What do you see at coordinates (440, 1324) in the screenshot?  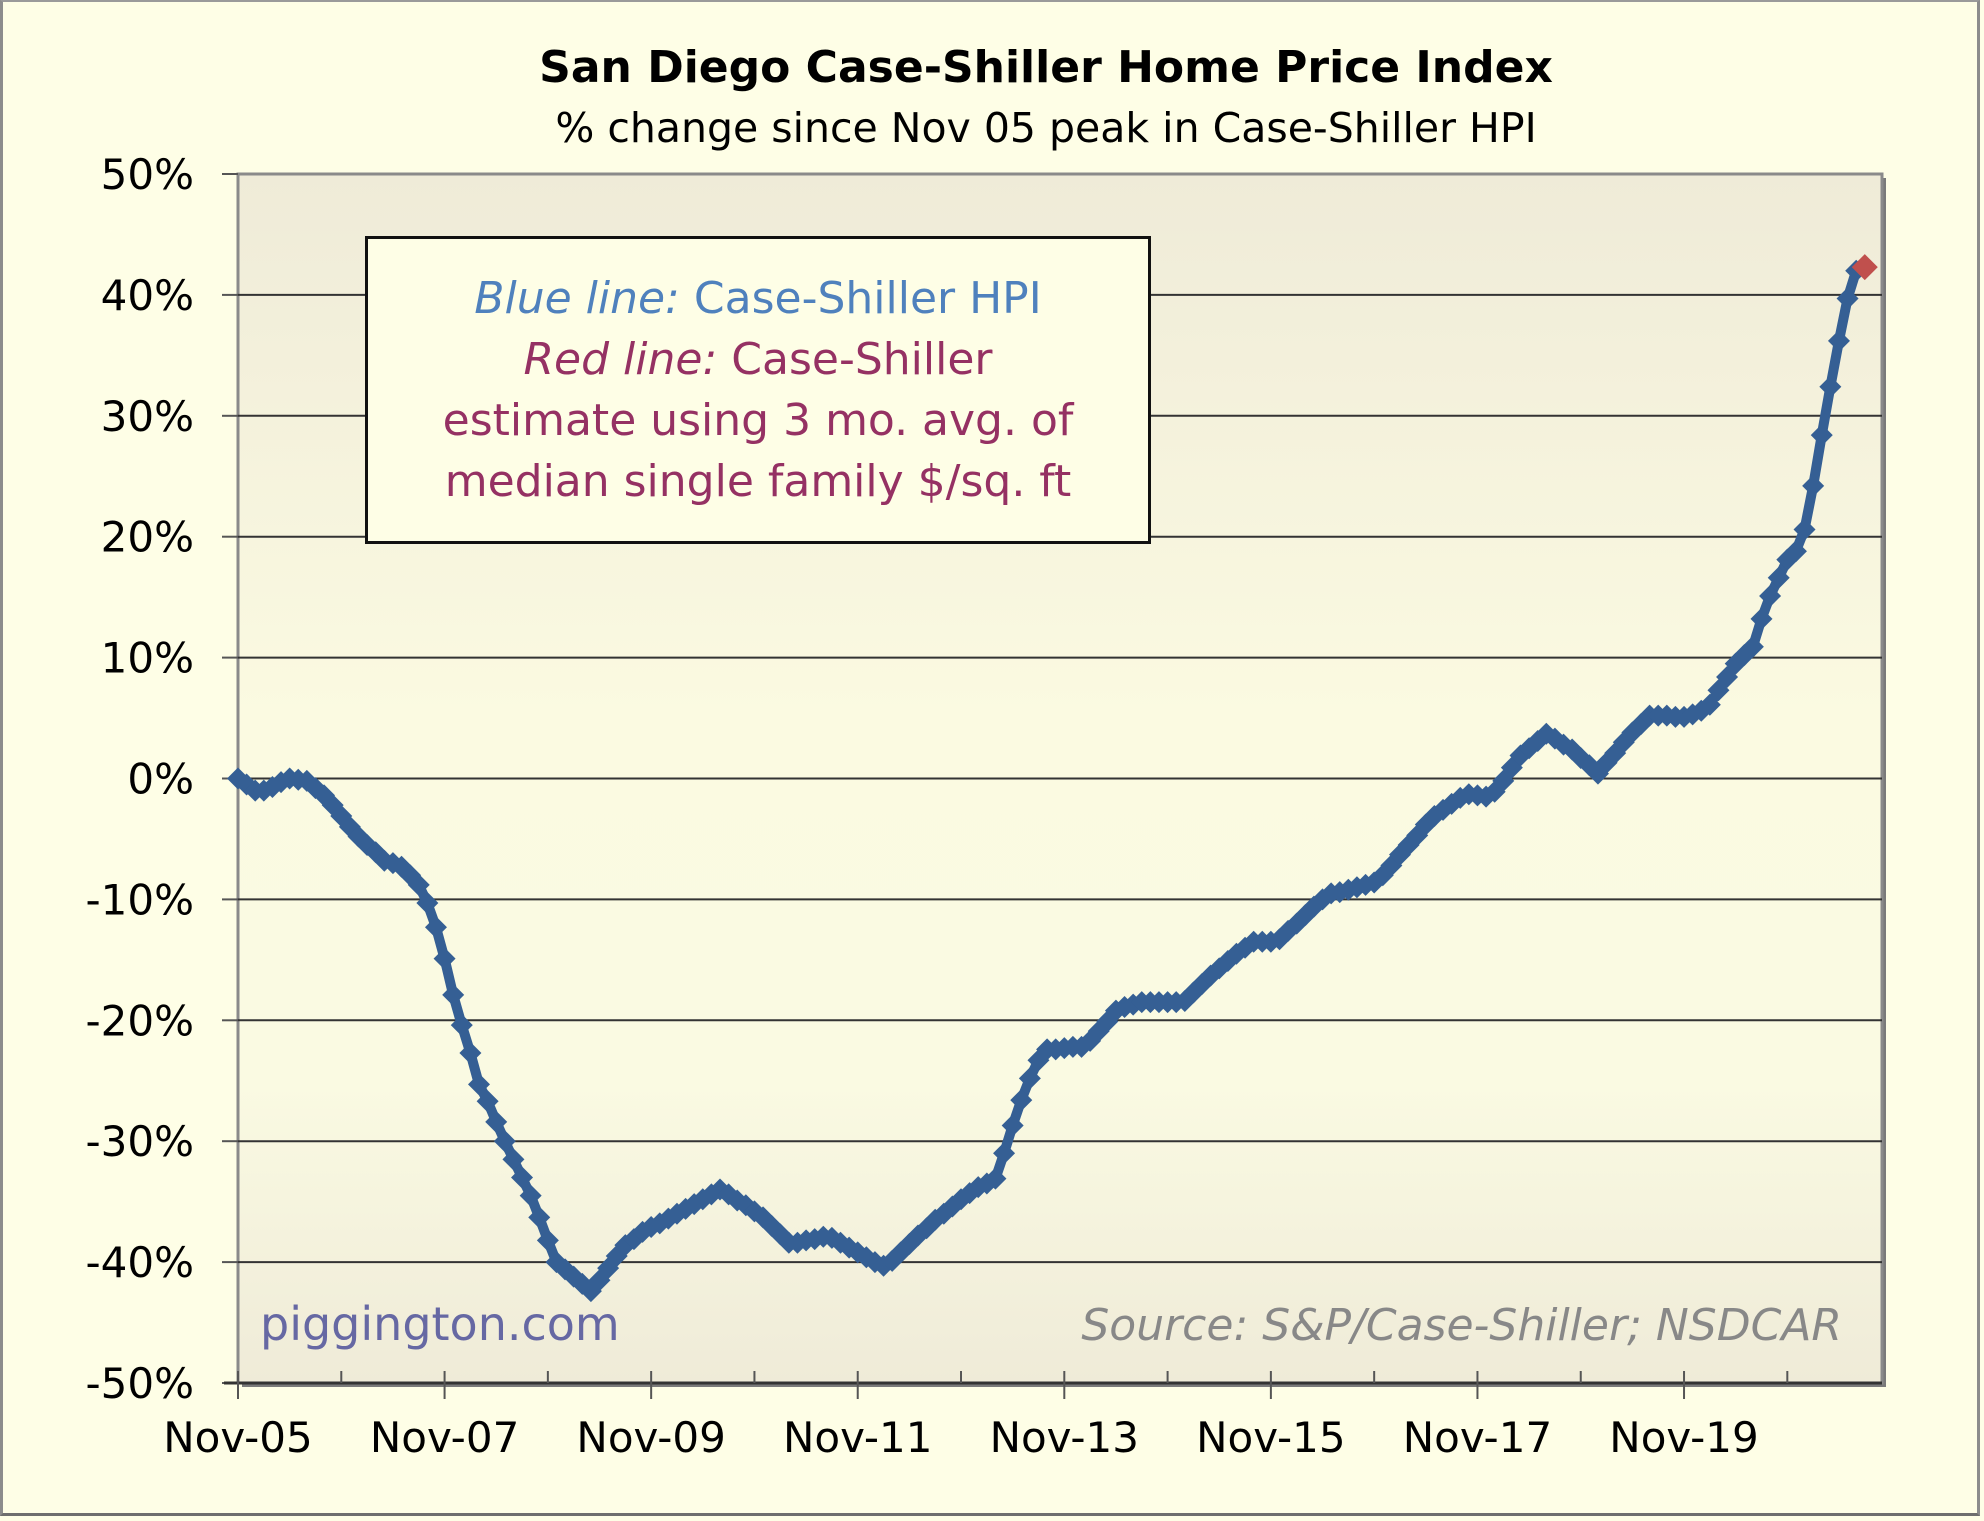 I see `watermark: piggington.com` at bounding box center [440, 1324].